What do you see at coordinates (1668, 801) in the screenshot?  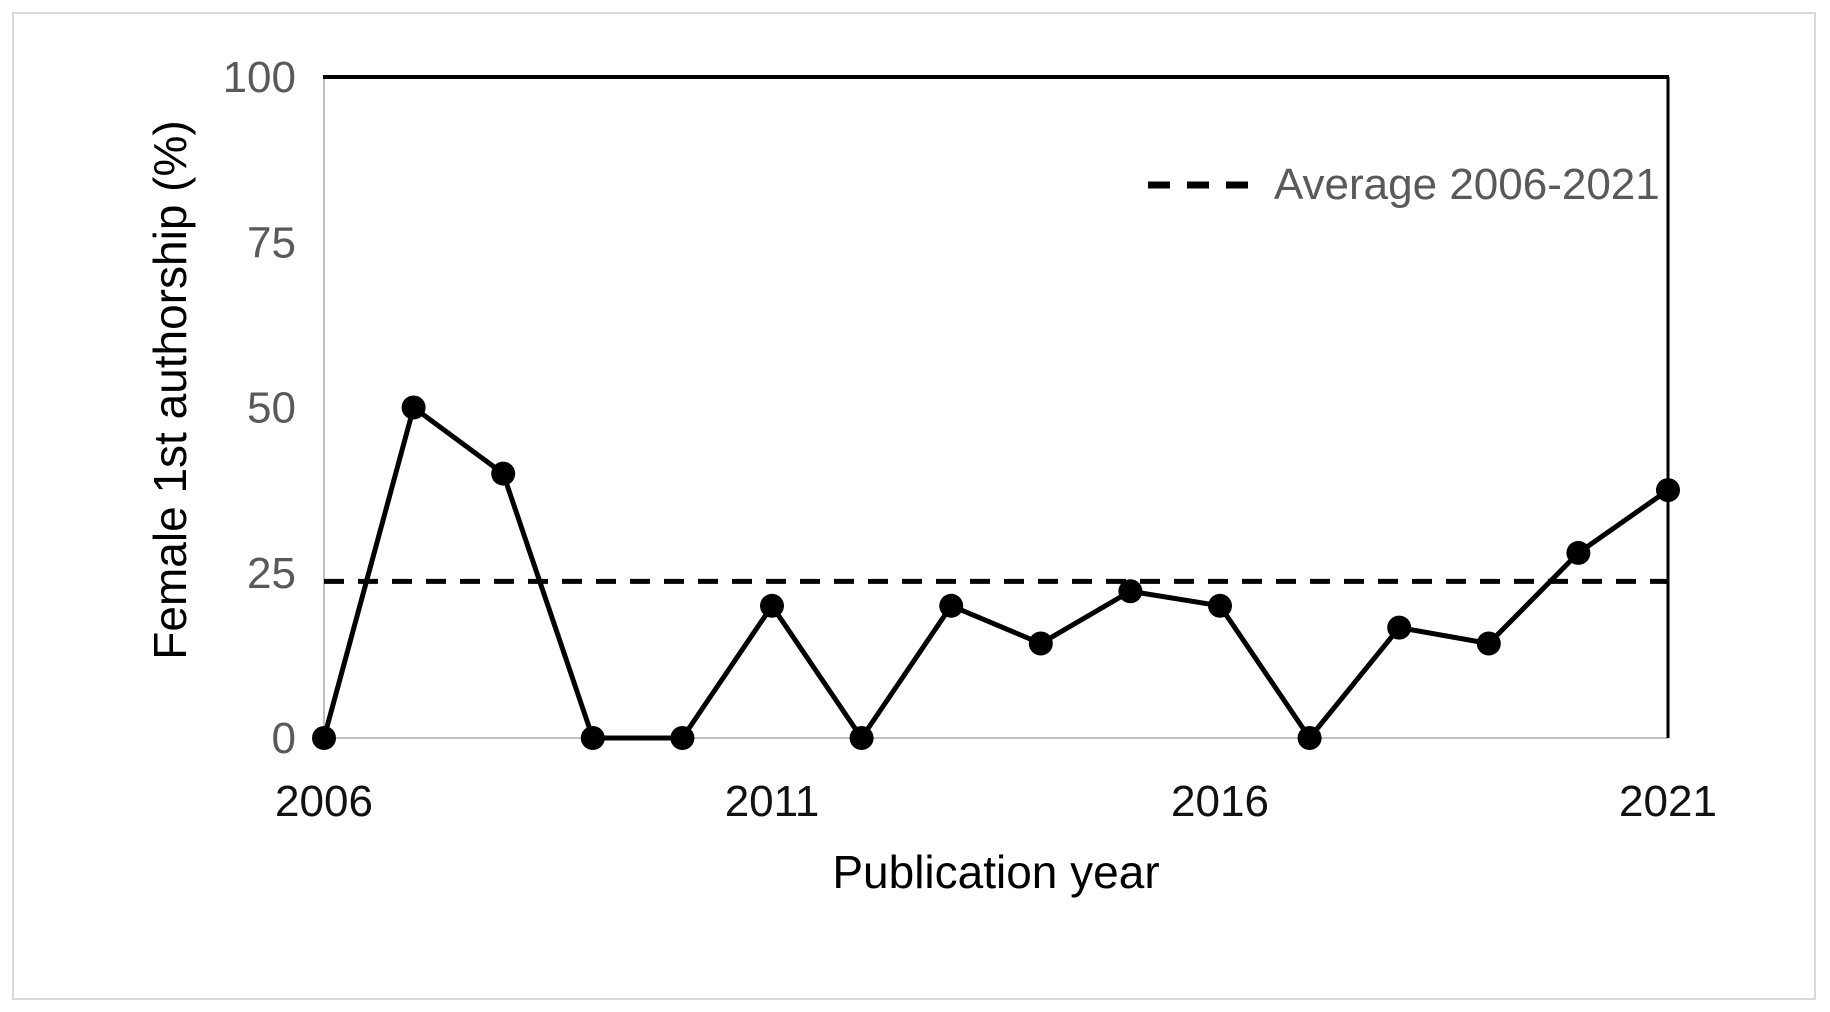 I see `x-tick-label: 2021` at bounding box center [1668, 801].